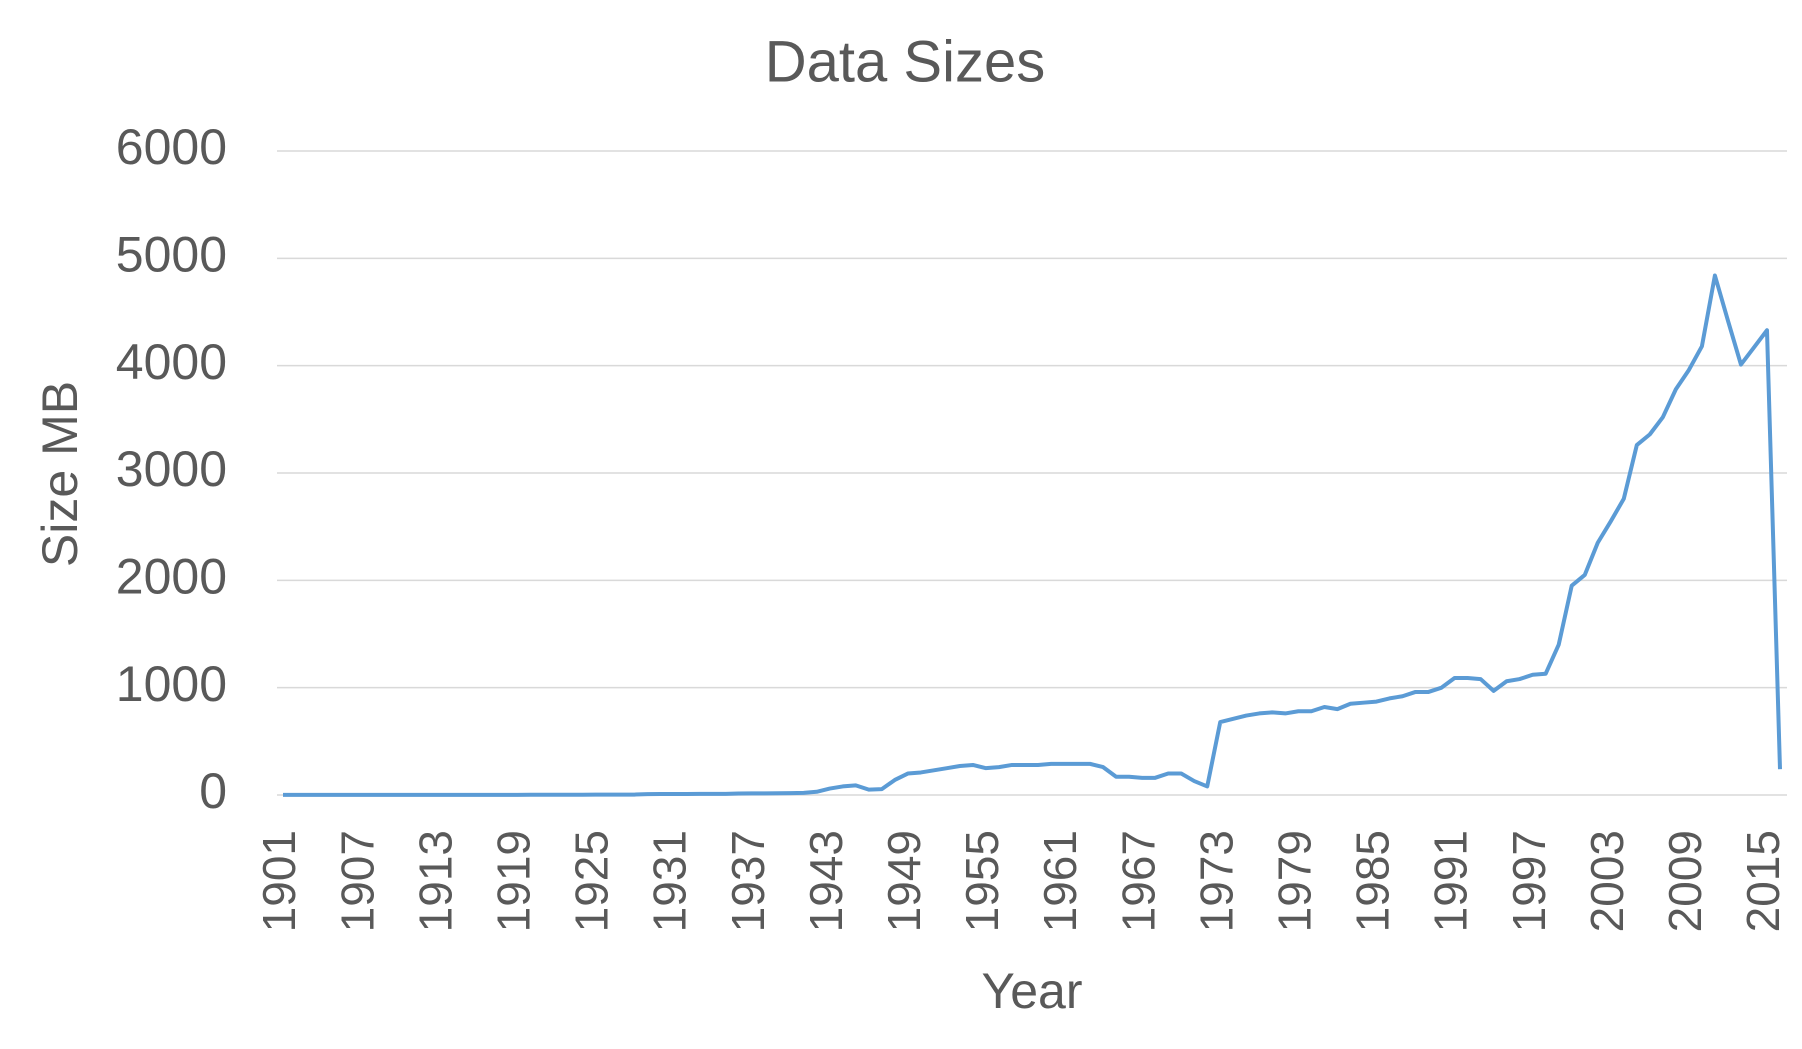  Describe the element at coordinates (1607, 881) in the screenshot. I see `x-tick-label: 2003` at that location.